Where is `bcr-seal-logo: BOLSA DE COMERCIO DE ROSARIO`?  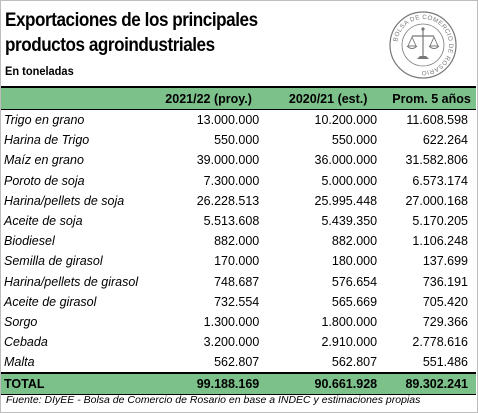
bcr-seal-logo: BOLSA DE COMERCIO DE ROSARIO is located at coordinates (423, 45).